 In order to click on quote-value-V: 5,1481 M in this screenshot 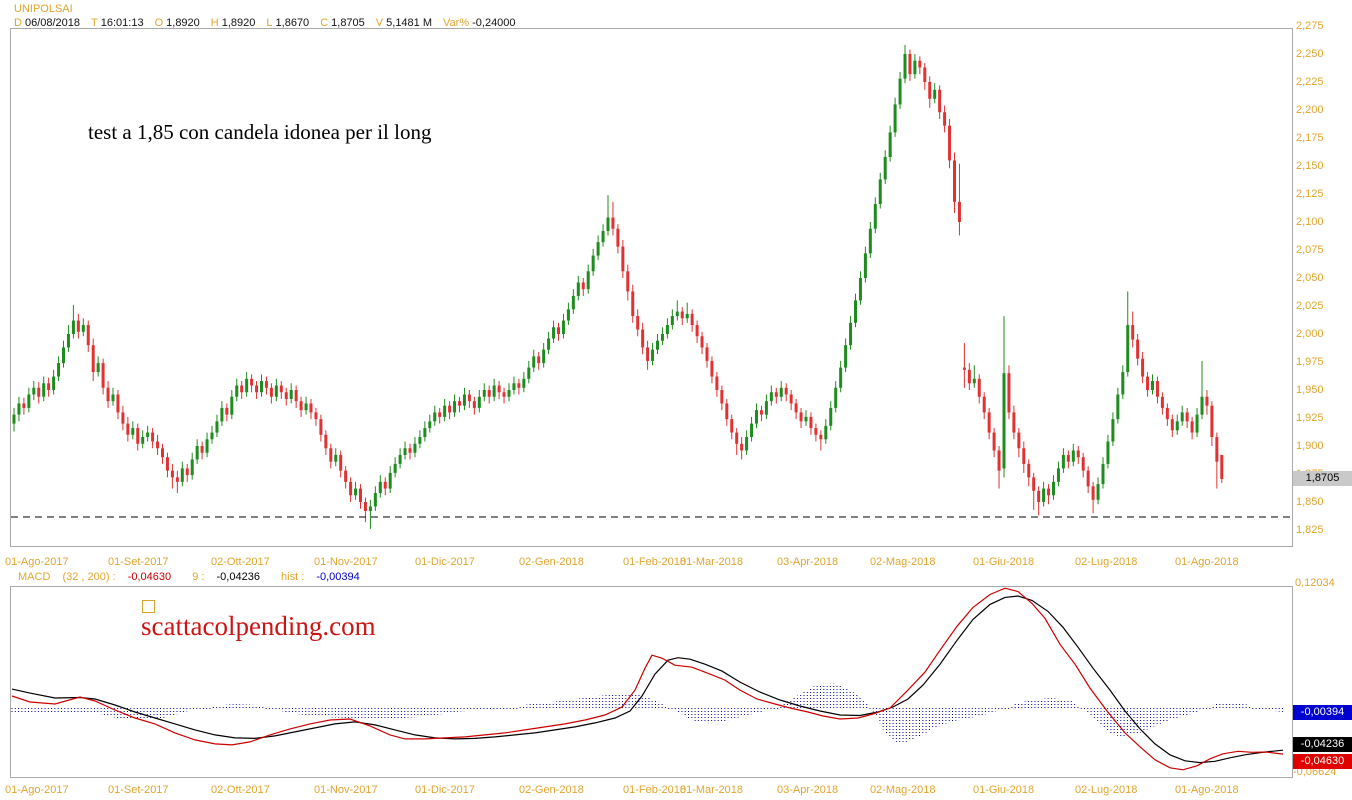, I will do `click(409, 23)`.